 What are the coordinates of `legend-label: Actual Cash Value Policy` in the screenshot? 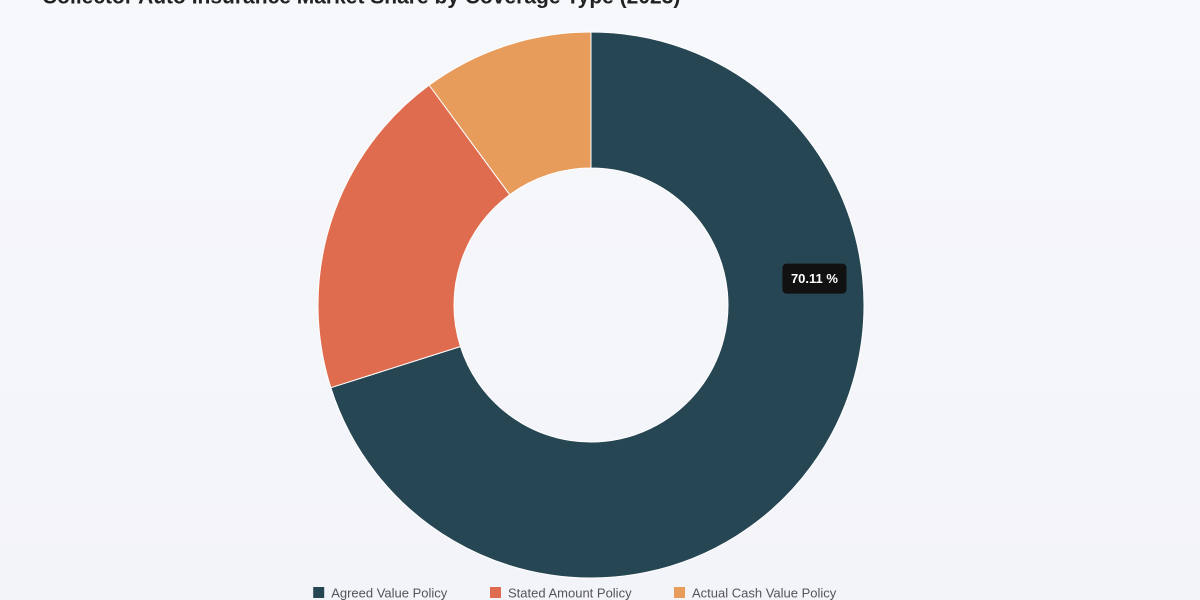 It's located at (764, 592).